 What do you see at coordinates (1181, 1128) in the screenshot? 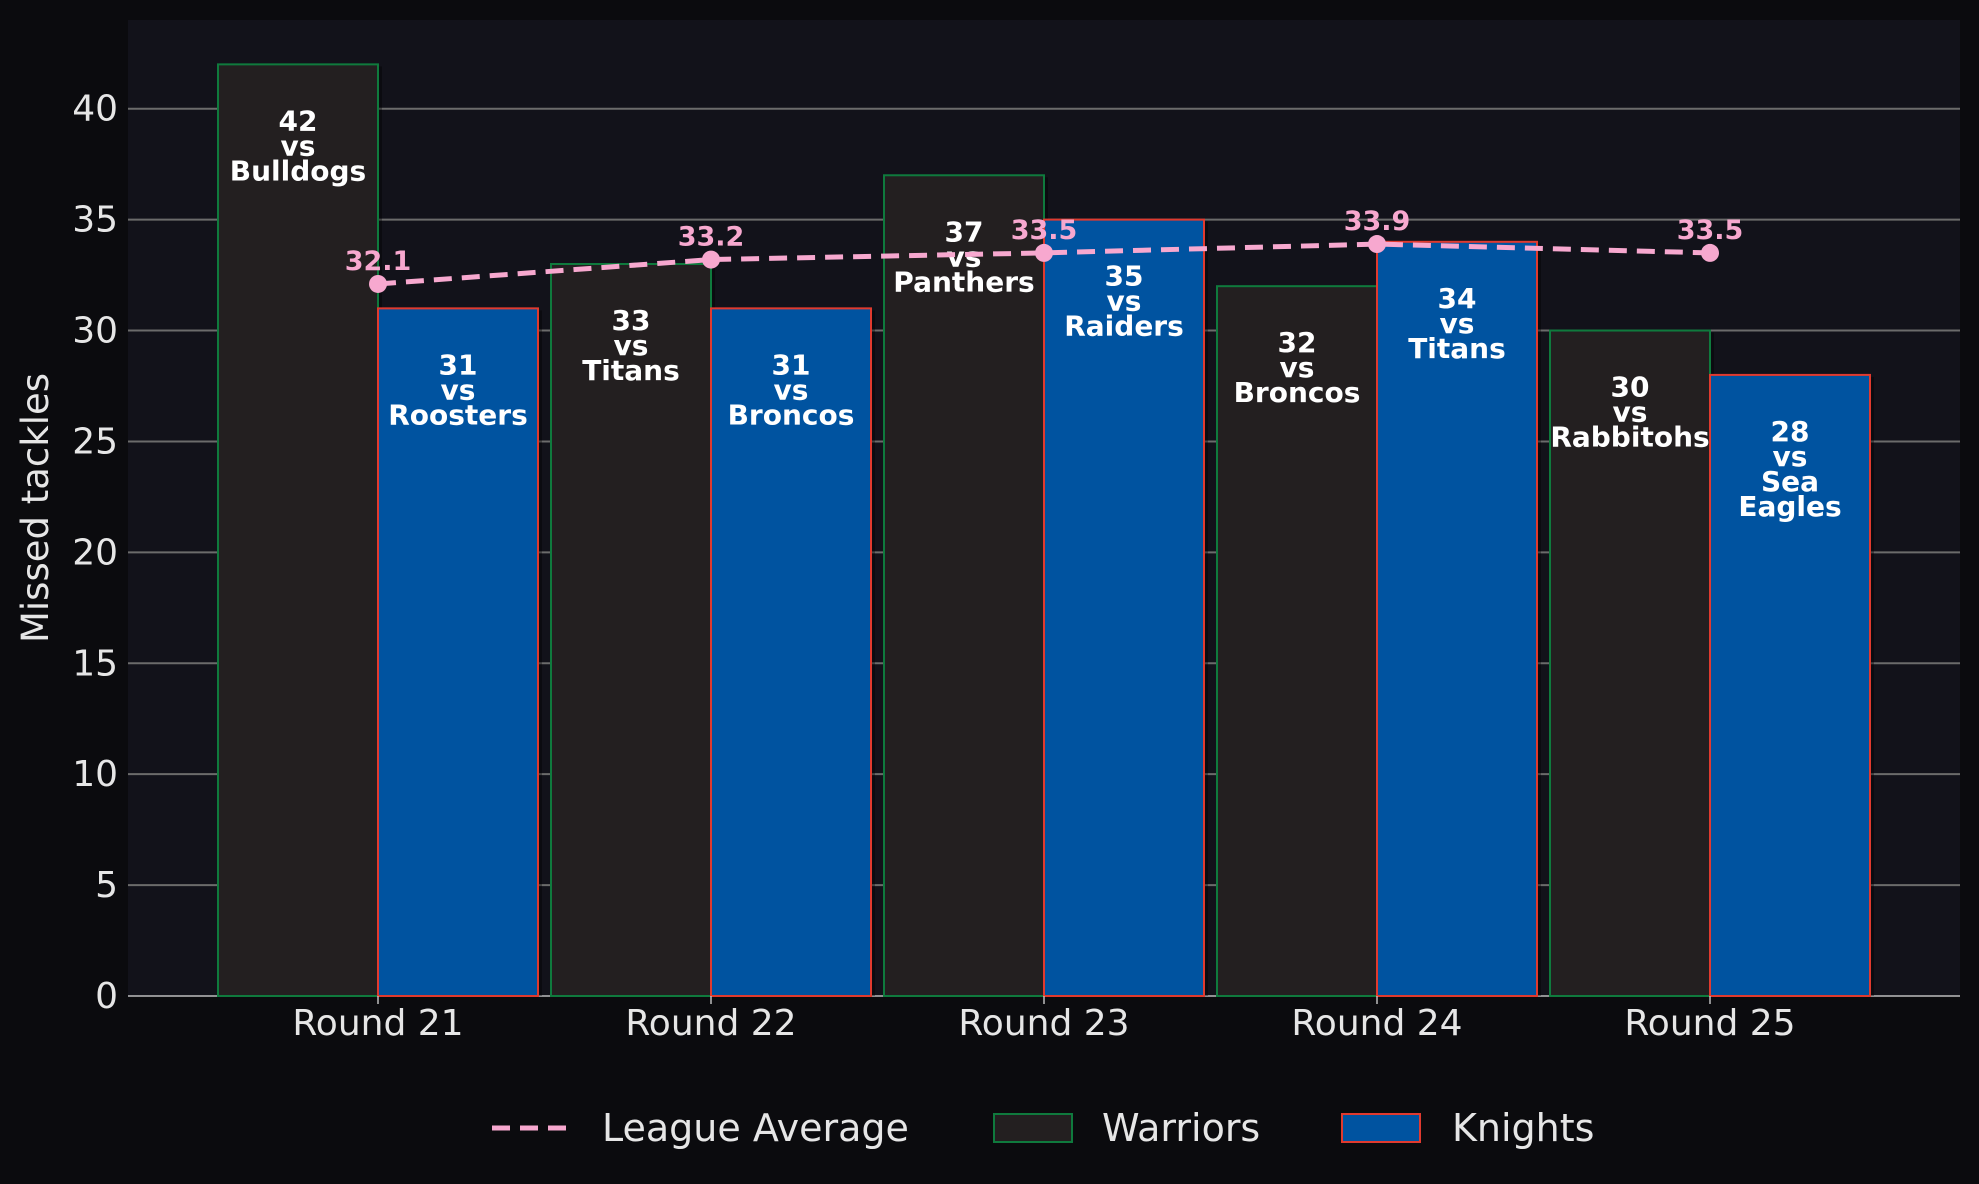
I see `legend-label: Warriors` at bounding box center [1181, 1128].